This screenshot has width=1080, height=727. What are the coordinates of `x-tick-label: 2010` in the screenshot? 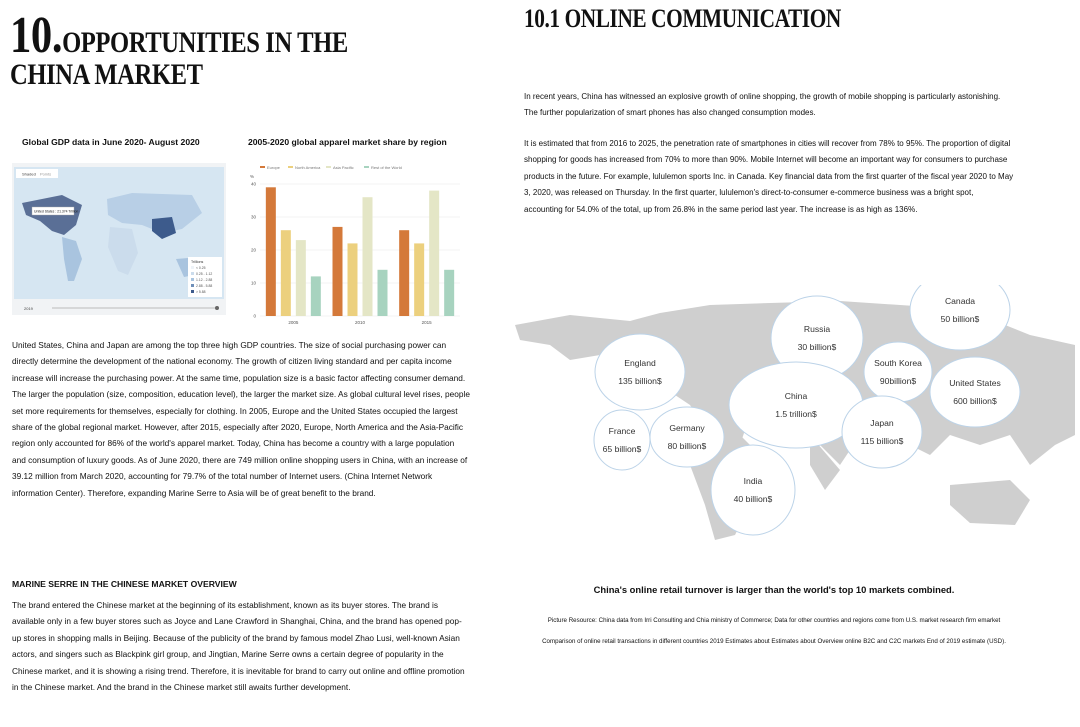 It's located at (360, 322).